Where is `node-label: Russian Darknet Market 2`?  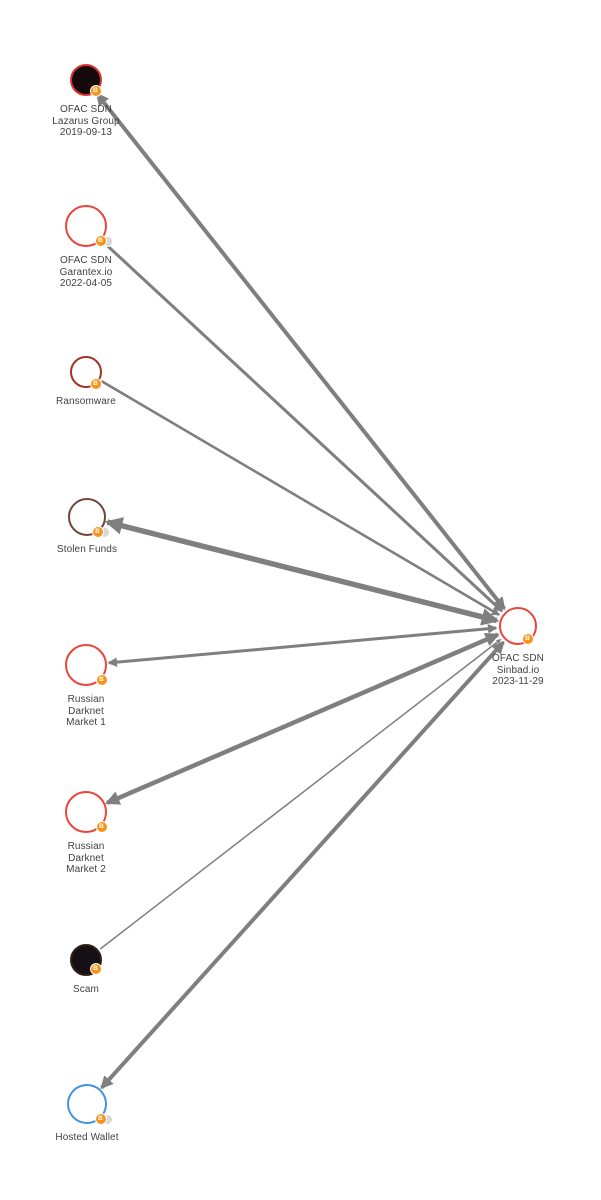 node-label: Russian Darknet Market 2 is located at coordinates (86, 858).